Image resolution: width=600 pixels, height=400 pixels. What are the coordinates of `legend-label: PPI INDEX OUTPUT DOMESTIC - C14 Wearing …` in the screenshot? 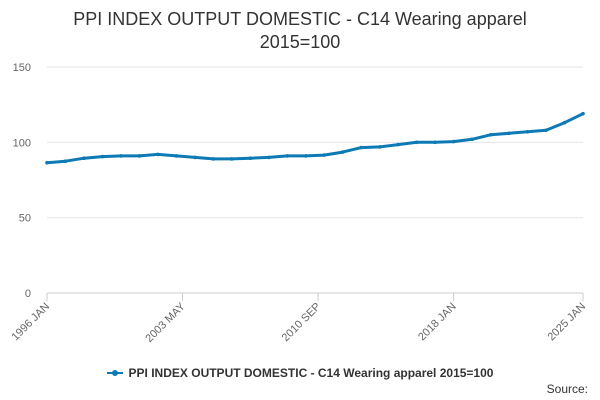 It's located at (311, 373).